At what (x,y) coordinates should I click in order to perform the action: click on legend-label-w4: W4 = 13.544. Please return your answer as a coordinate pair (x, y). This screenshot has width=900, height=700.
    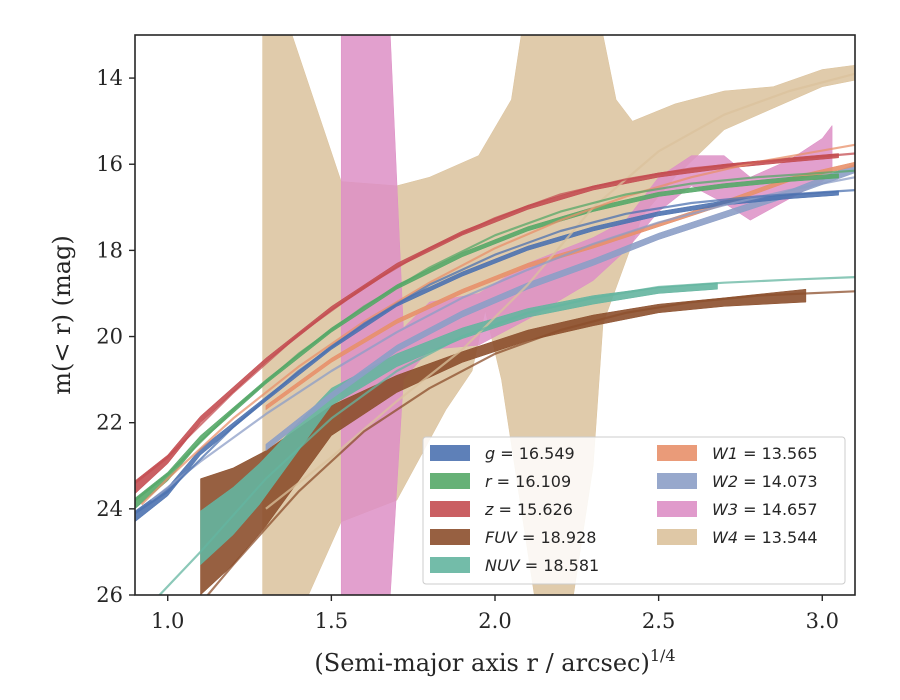
    Looking at the image, I should click on (765, 537).